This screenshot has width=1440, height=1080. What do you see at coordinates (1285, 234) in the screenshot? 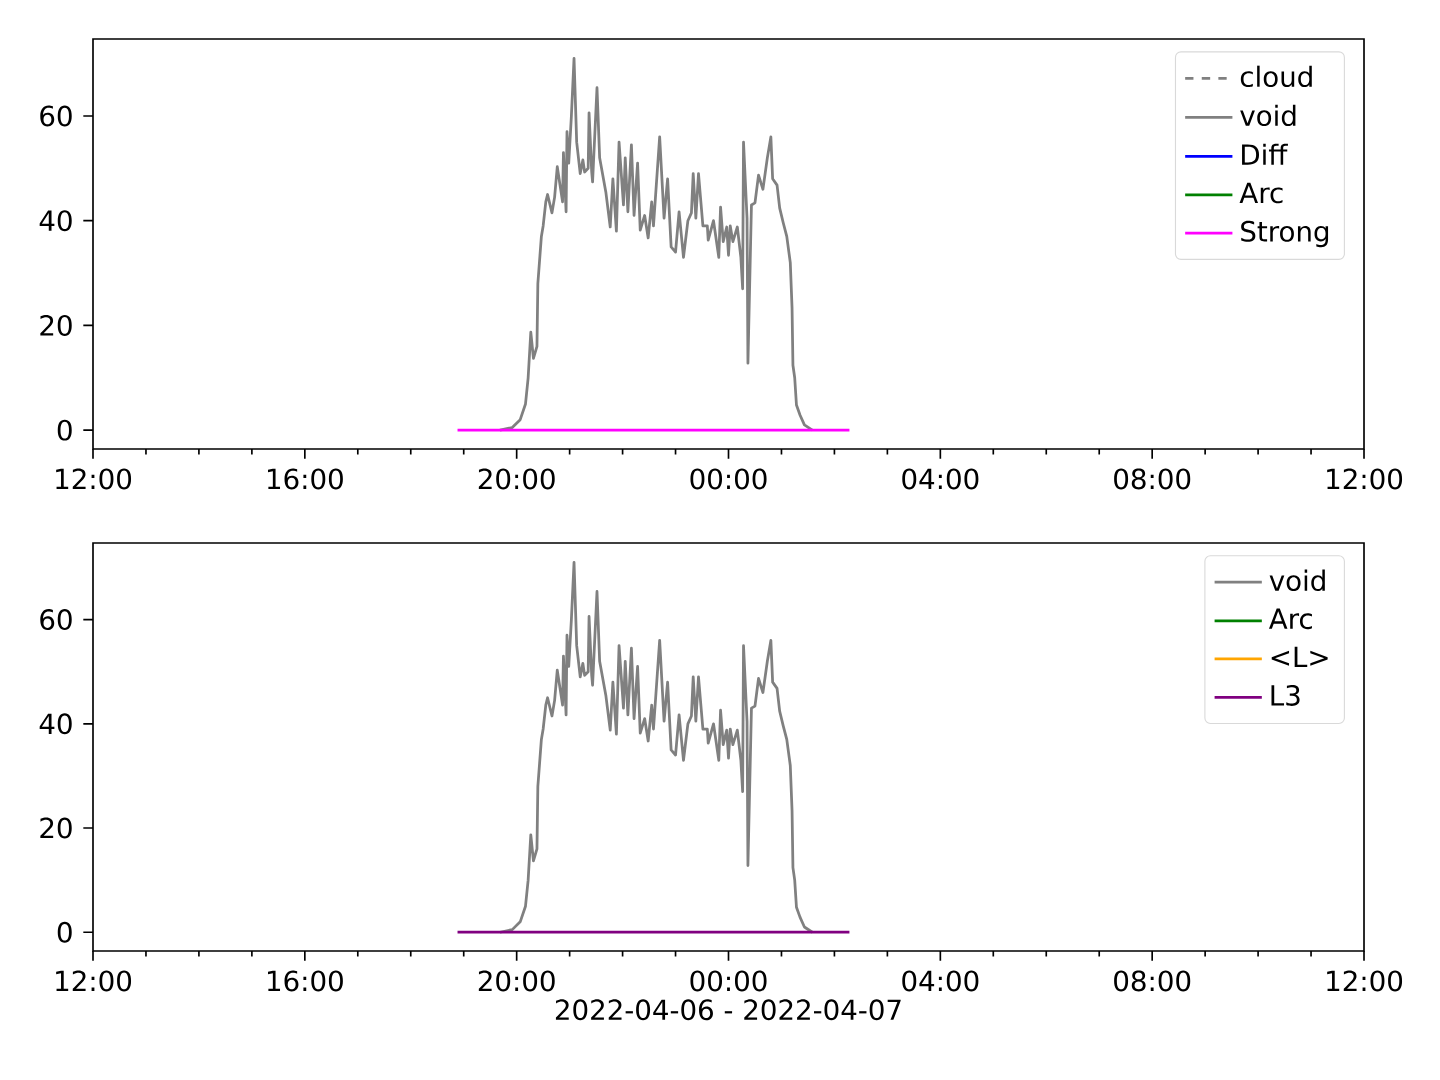
I see `legend-label: Strong` at bounding box center [1285, 234].